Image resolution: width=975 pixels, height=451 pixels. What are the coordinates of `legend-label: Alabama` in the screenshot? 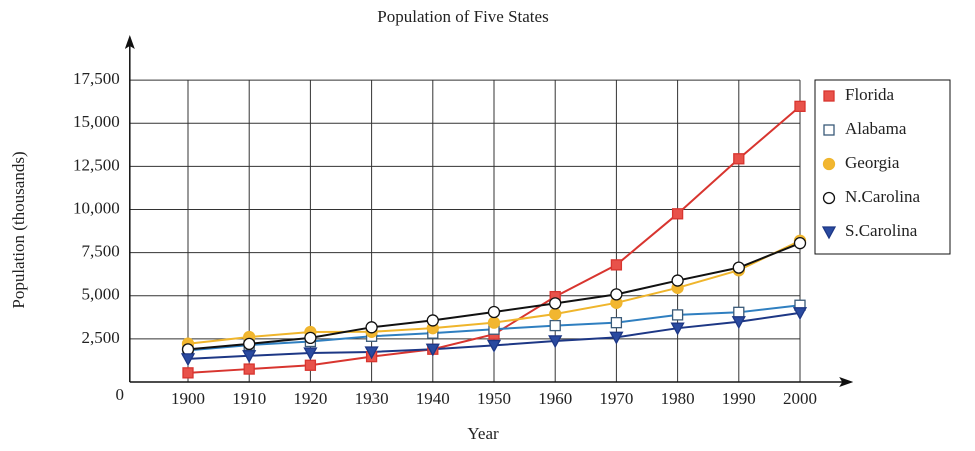 It's located at (876, 128).